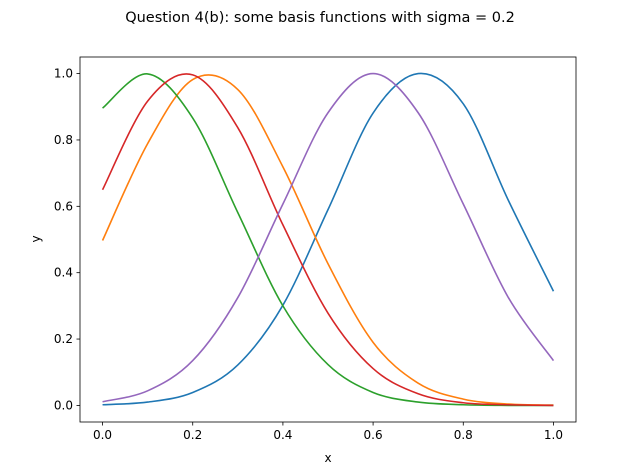 The width and height of the screenshot is (640, 474). I want to click on y-tick-label: 0.2, so click(63, 339).